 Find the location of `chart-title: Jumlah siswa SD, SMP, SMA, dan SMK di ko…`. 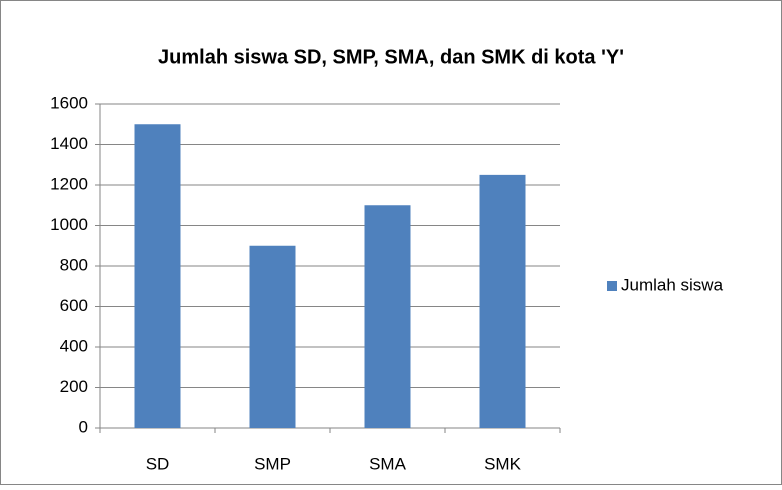

chart-title: Jumlah siswa SD, SMP, SMA, dan SMK di ko… is located at coordinates (391, 57).